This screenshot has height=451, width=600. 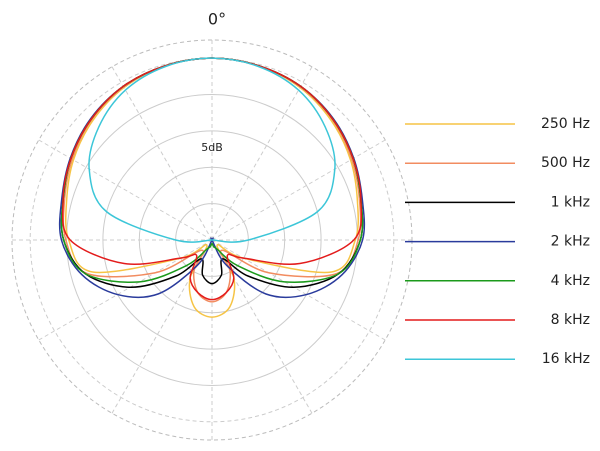 What do you see at coordinates (217, 19) in the screenshot?
I see `angle-label: 0°` at bounding box center [217, 19].